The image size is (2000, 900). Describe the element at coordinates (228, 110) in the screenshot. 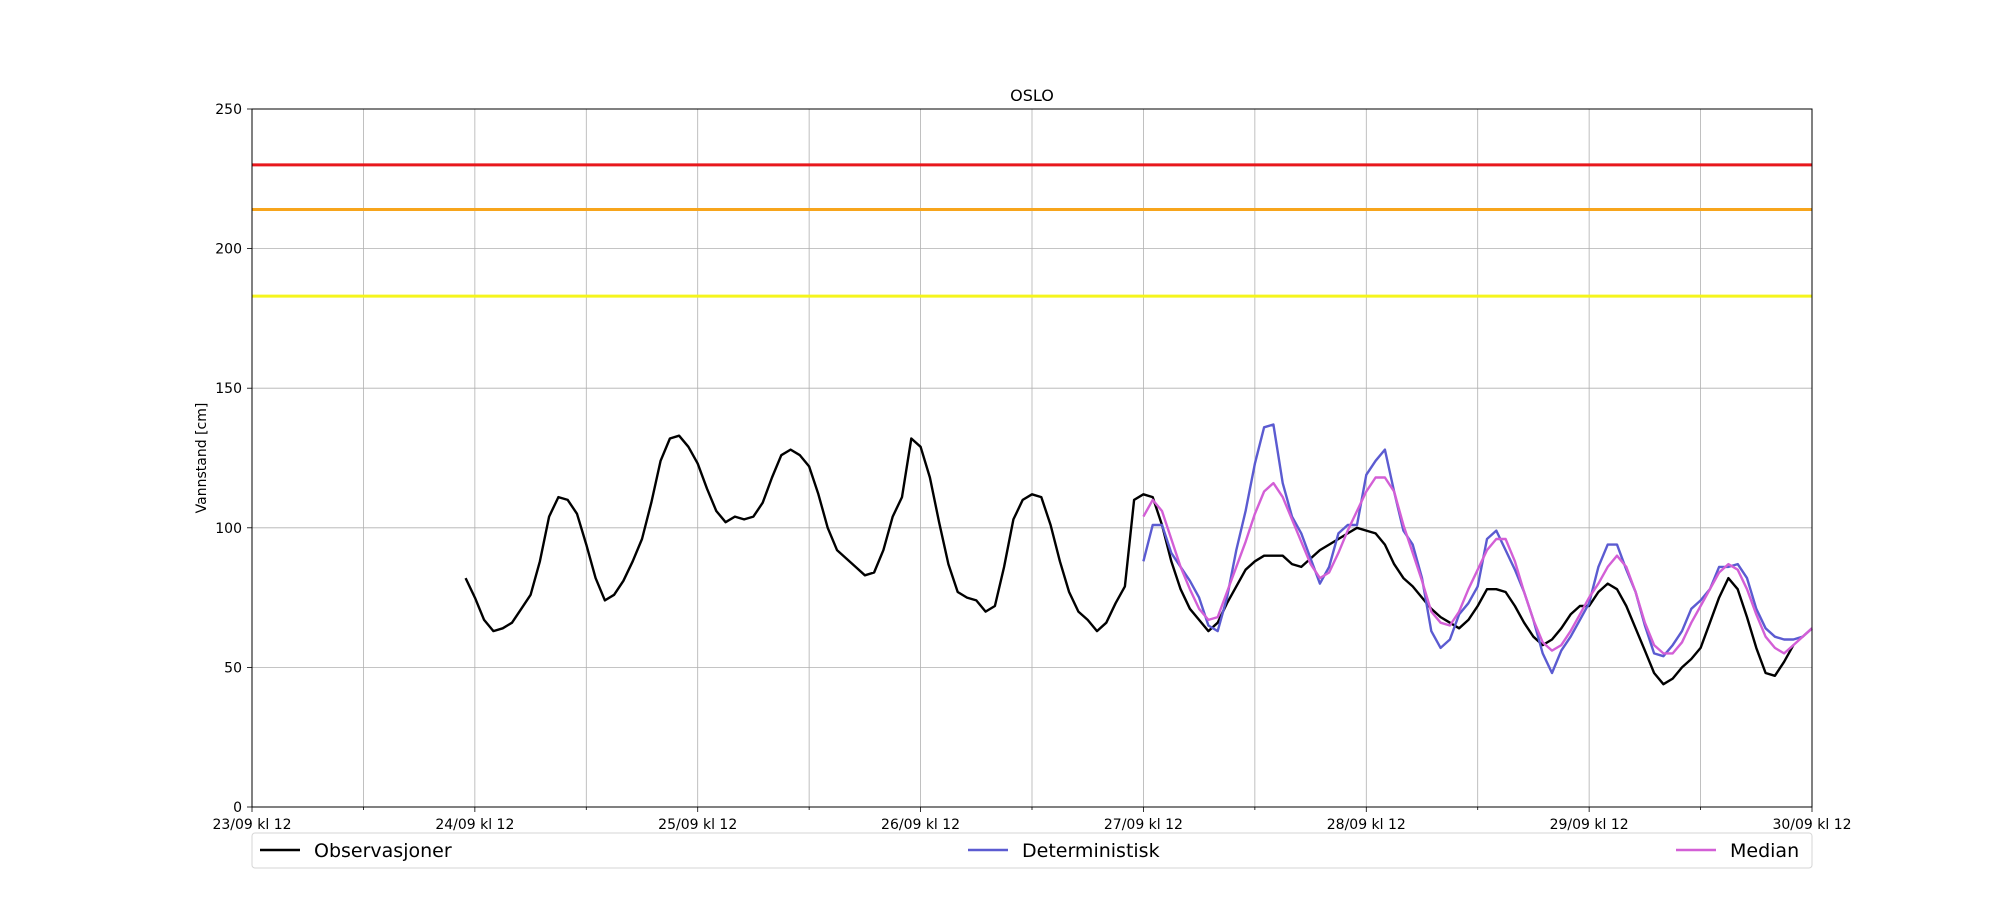

I see `y-tick-label: 250` at that location.